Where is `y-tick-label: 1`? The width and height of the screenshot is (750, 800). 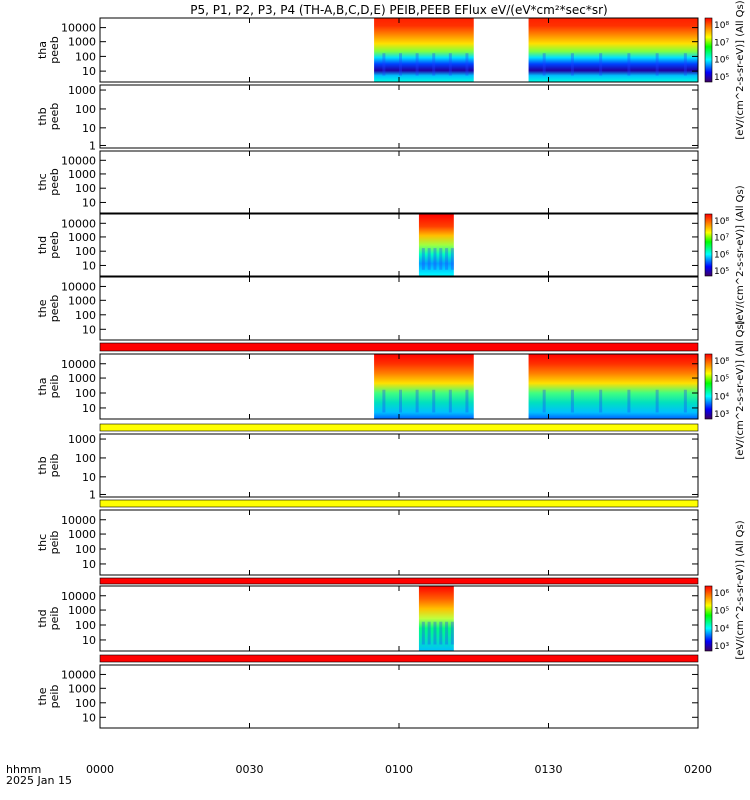
y-tick-label: 1 is located at coordinates (92, 494).